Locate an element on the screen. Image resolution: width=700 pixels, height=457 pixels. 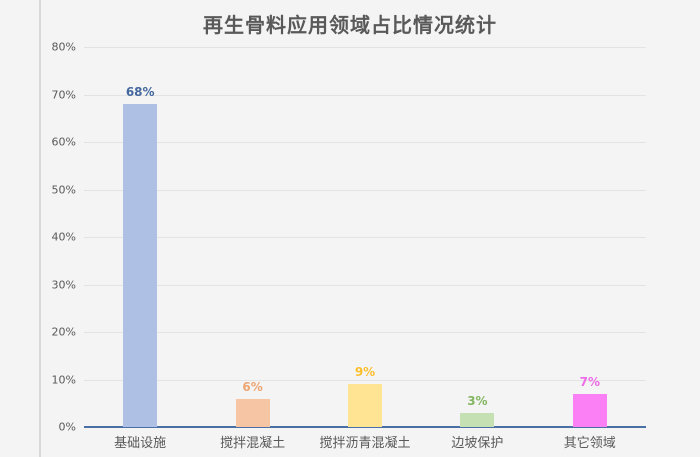
x-category-label: 搅拌沥青混凝土 is located at coordinates (365, 443).